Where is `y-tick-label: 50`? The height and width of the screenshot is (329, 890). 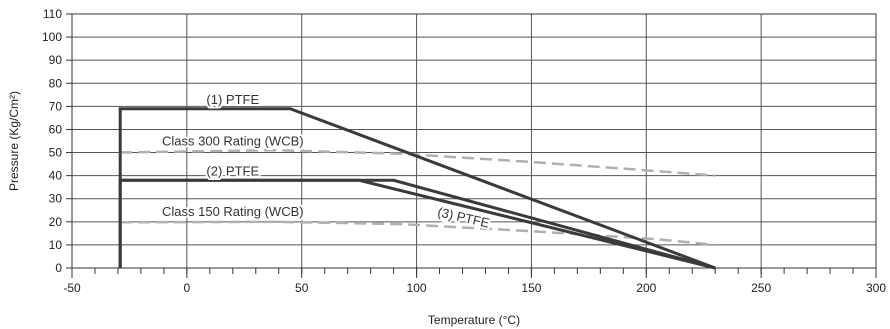 y-tick-label: 50 is located at coordinates (56, 153).